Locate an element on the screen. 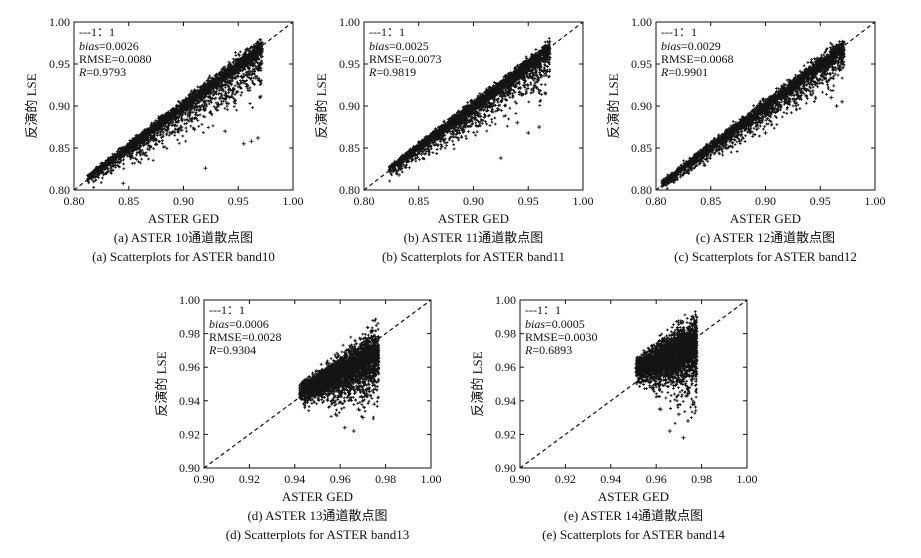 The image size is (921, 558). x-tick-label-d: 0.90 is located at coordinates (204, 479).